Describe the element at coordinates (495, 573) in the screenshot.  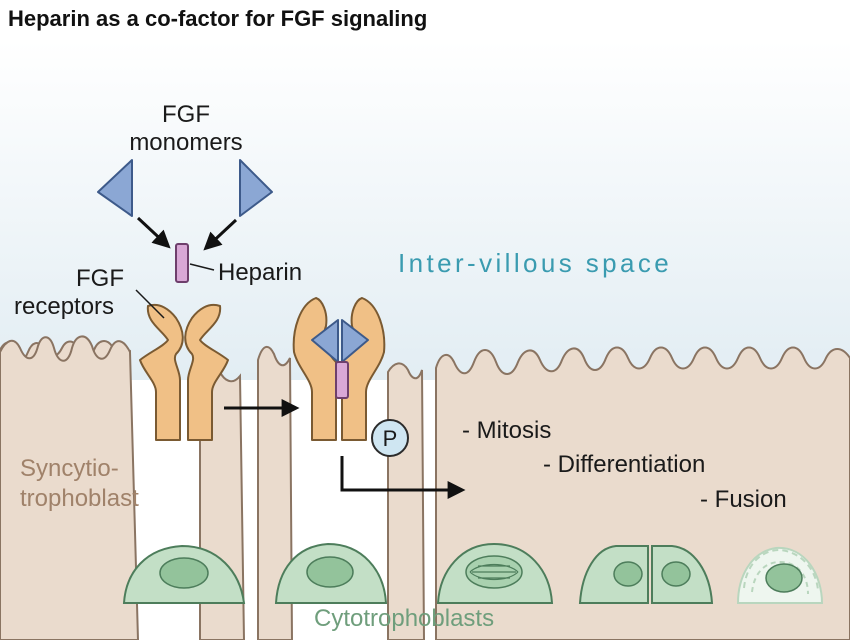
I see `cytotrophoblast-mitotic-cell` at that location.